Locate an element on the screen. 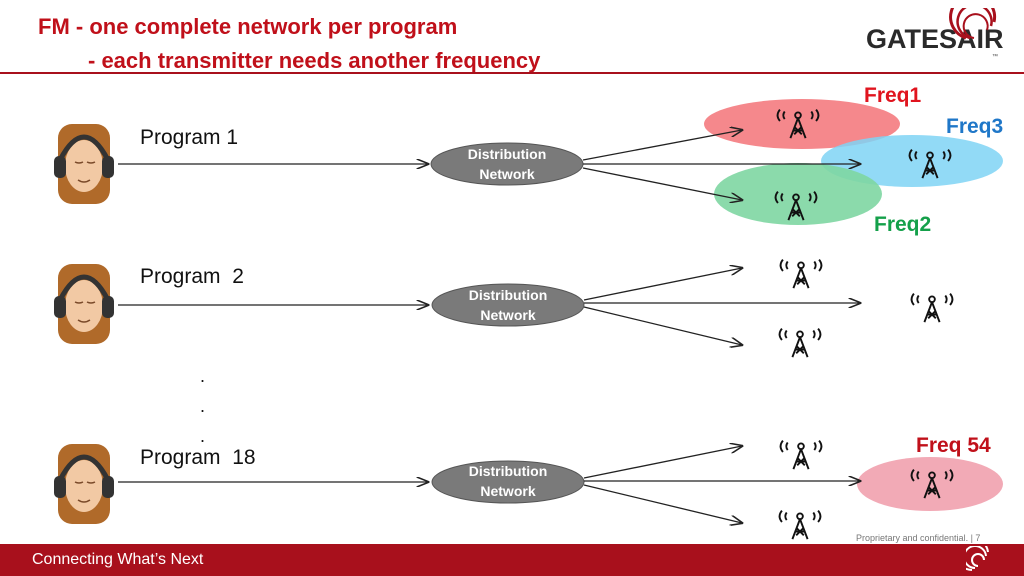 This screenshot has height=576, width=1024. freq54-label: Freq 54 is located at coordinates (953, 445).